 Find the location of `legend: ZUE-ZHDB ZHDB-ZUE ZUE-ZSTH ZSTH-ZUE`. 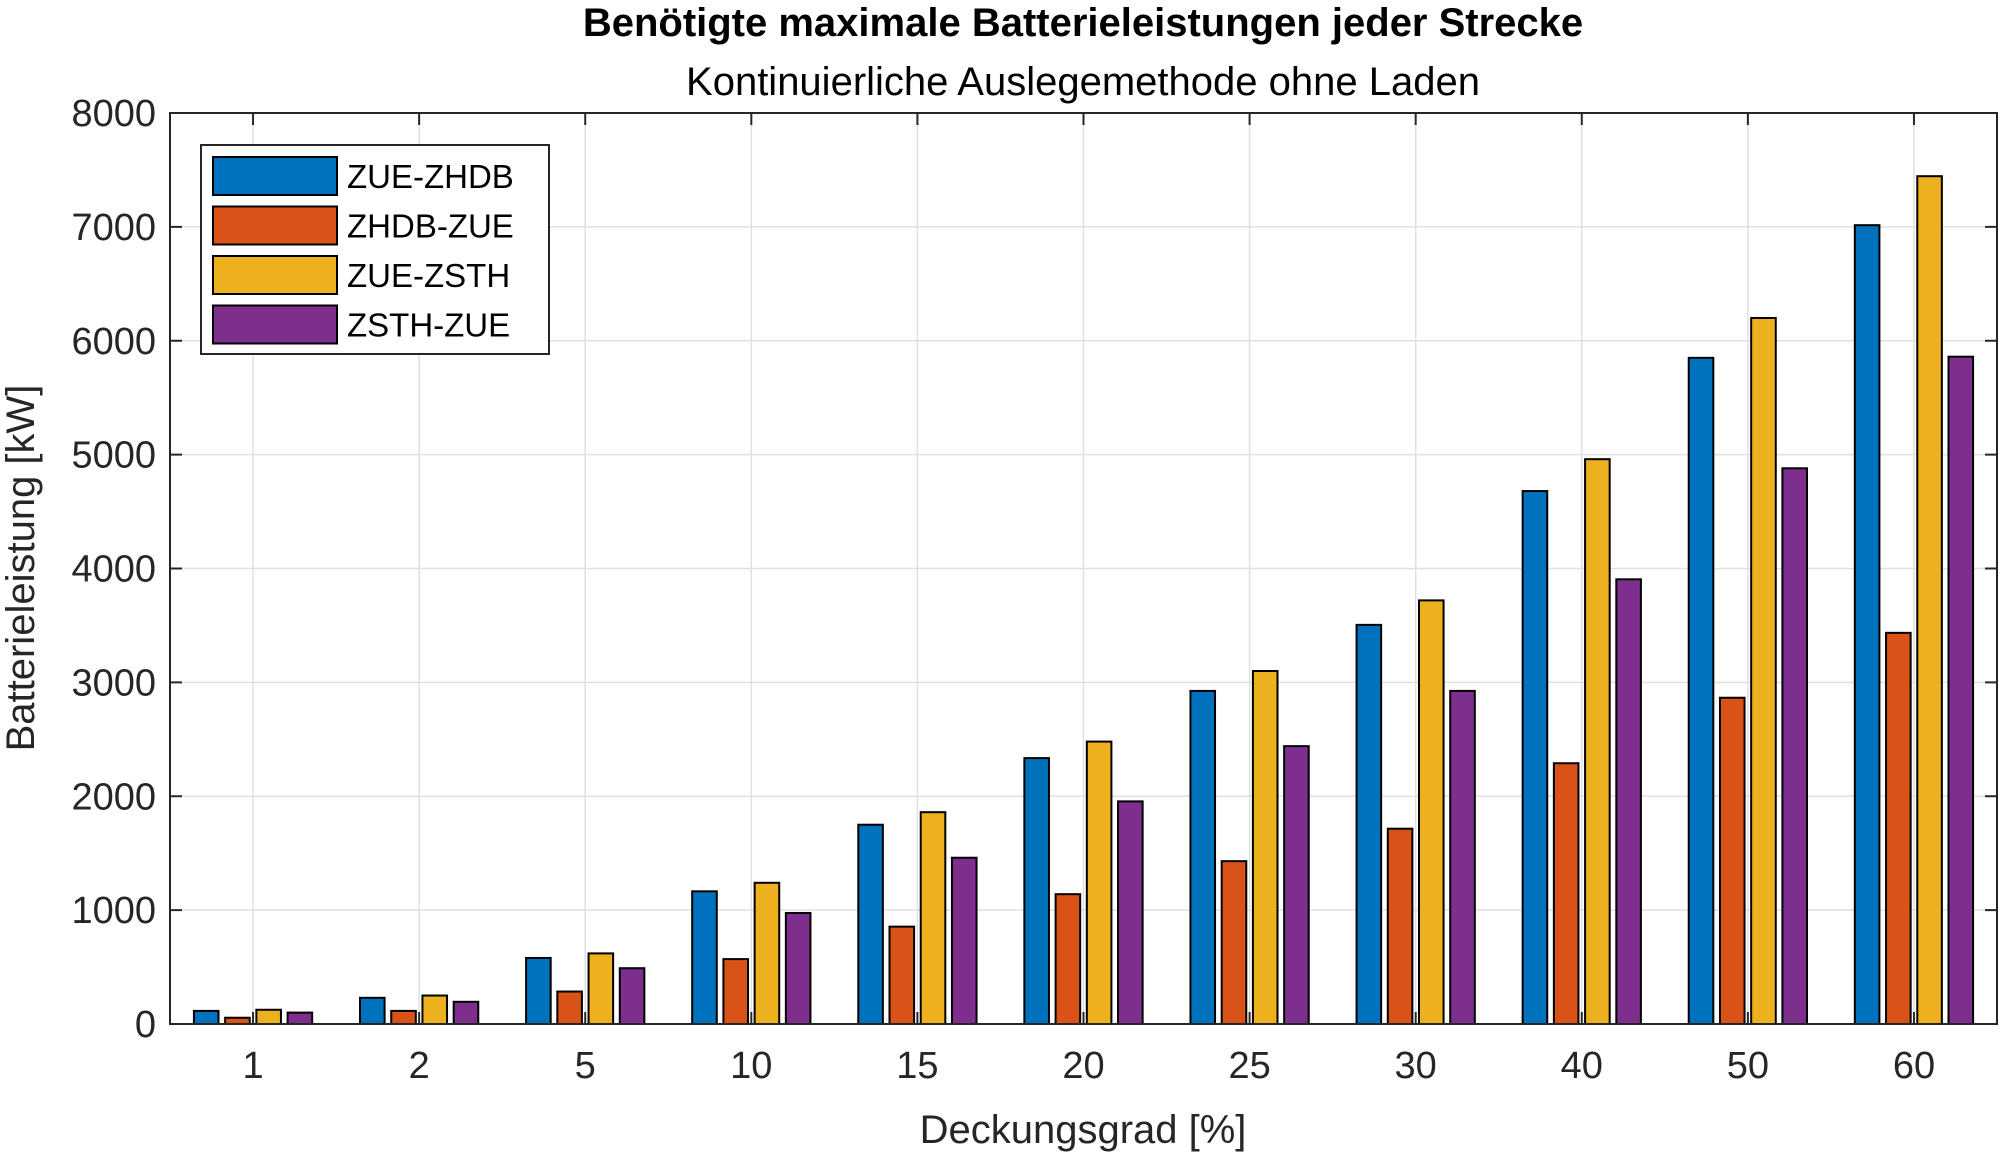

legend: ZUE-ZHDB ZHDB-ZUE ZUE-ZSTH ZSTH-ZUE is located at coordinates (375, 249).